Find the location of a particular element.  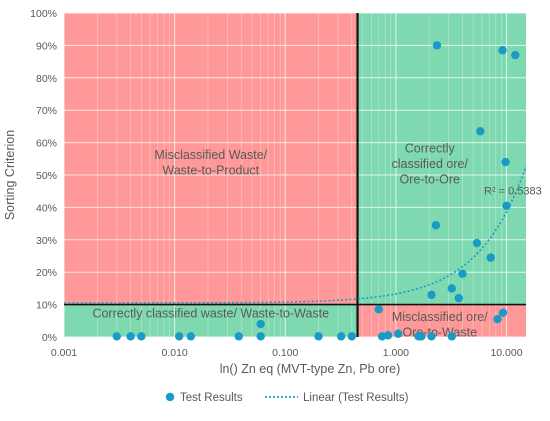

legend-marker-test-results is located at coordinates (170, 397).